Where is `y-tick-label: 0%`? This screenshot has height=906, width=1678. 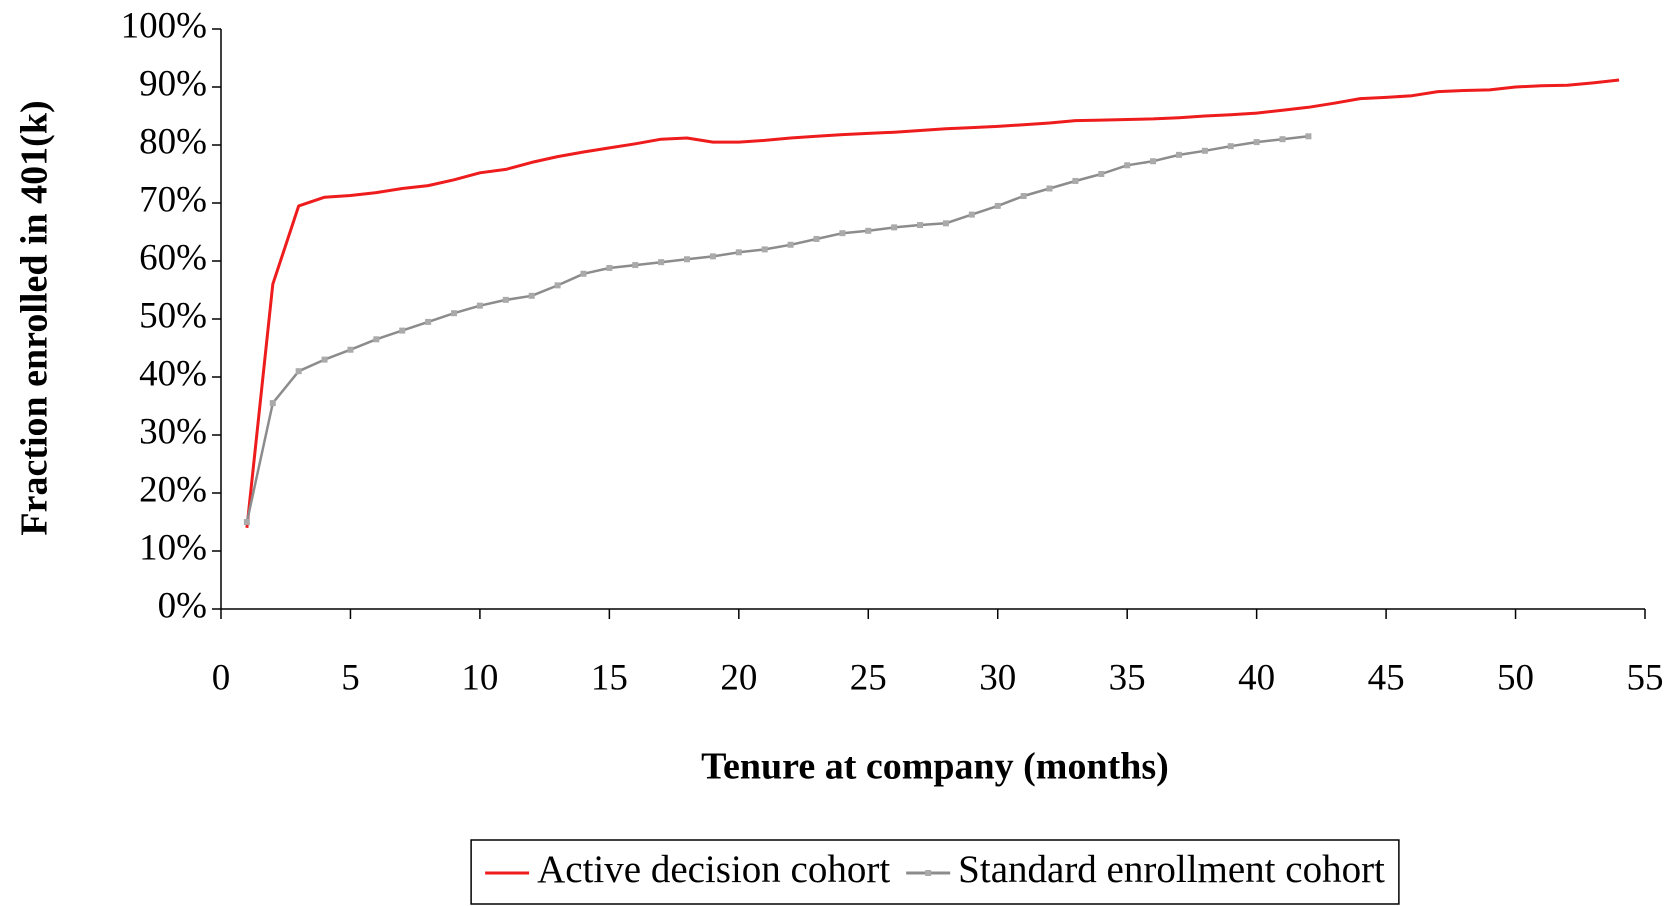 y-tick-label: 0% is located at coordinates (182, 605).